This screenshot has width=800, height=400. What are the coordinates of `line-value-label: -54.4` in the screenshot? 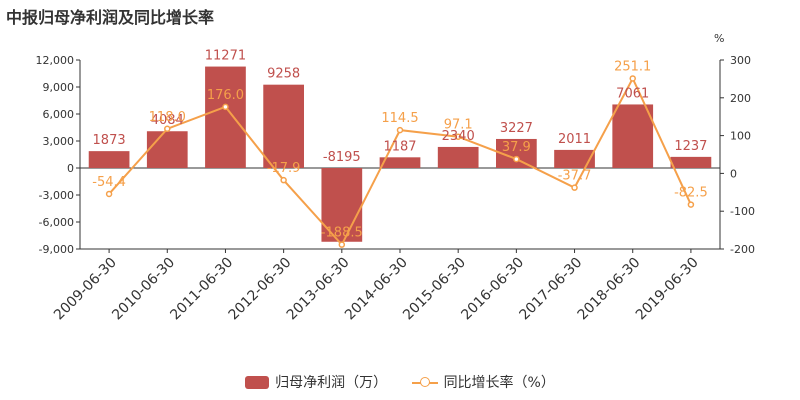 It's located at (109, 182).